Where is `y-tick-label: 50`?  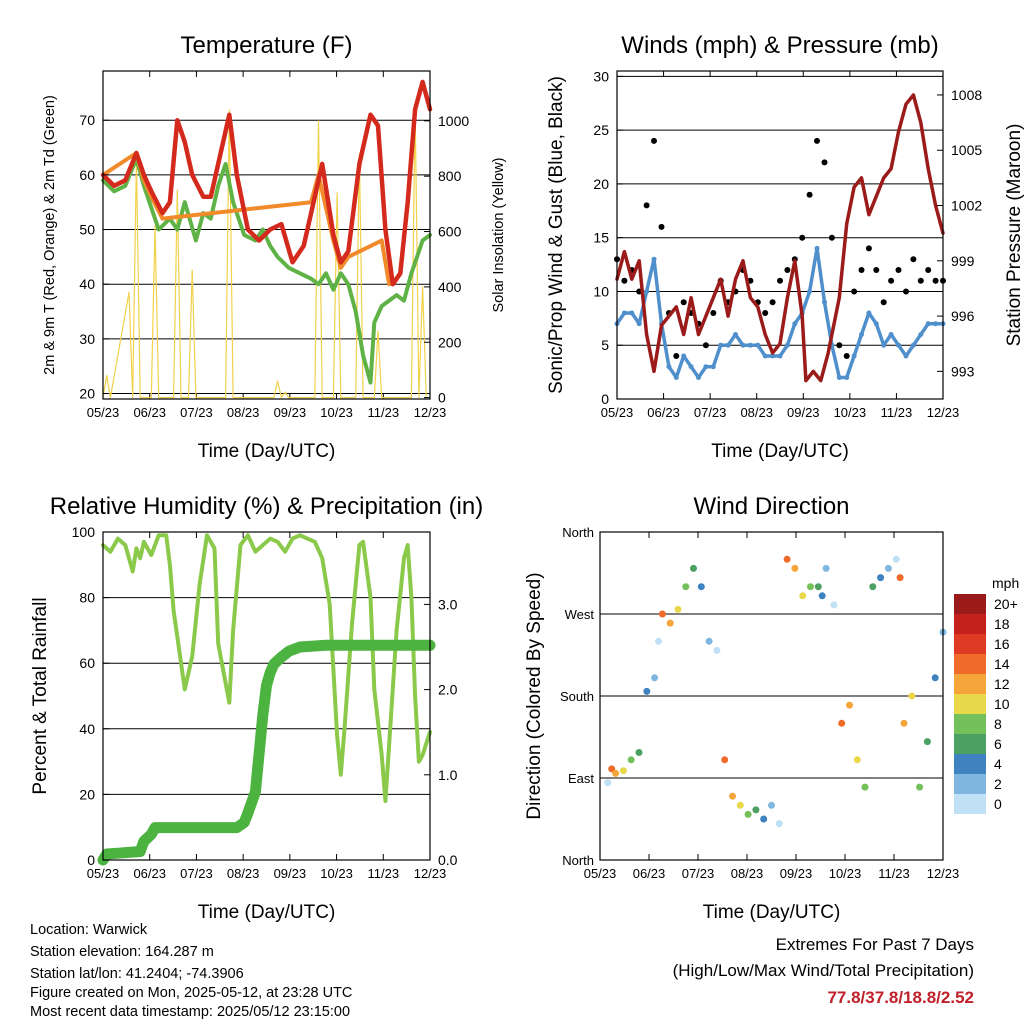 y-tick-label: 50 is located at coordinates (87, 230).